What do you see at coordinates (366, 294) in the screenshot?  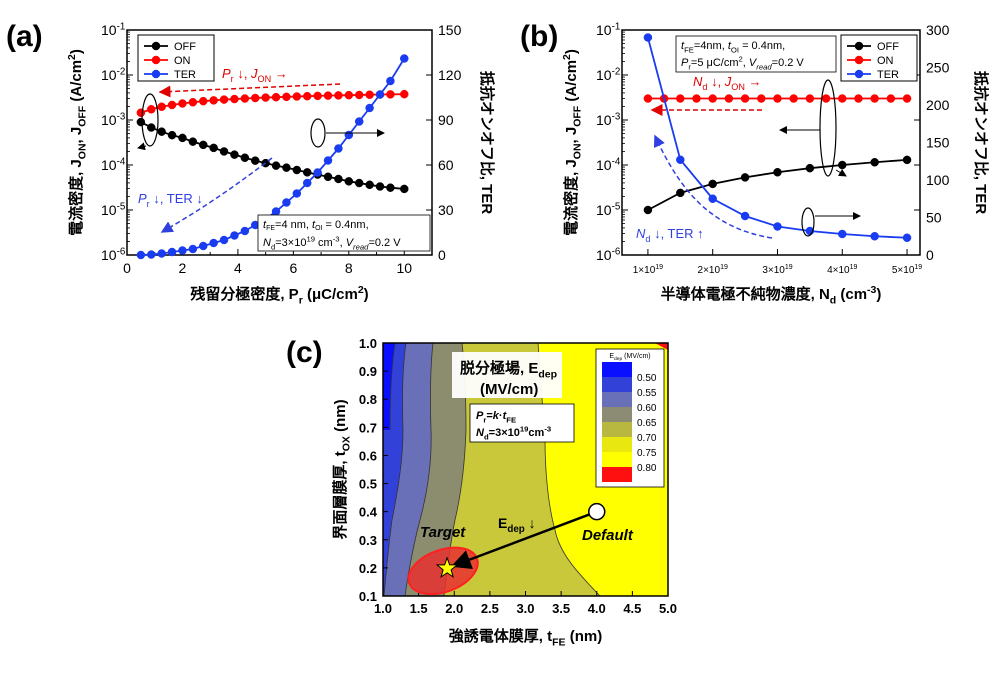 I see `text-span: )` at bounding box center [366, 294].